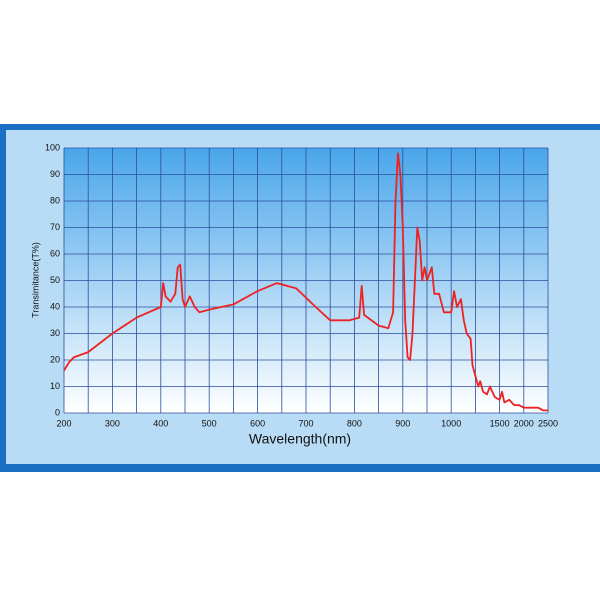 This screenshot has width=600, height=605. Describe the element at coordinates (402, 423) in the screenshot. I see `x-tick-label: 900` at that location.